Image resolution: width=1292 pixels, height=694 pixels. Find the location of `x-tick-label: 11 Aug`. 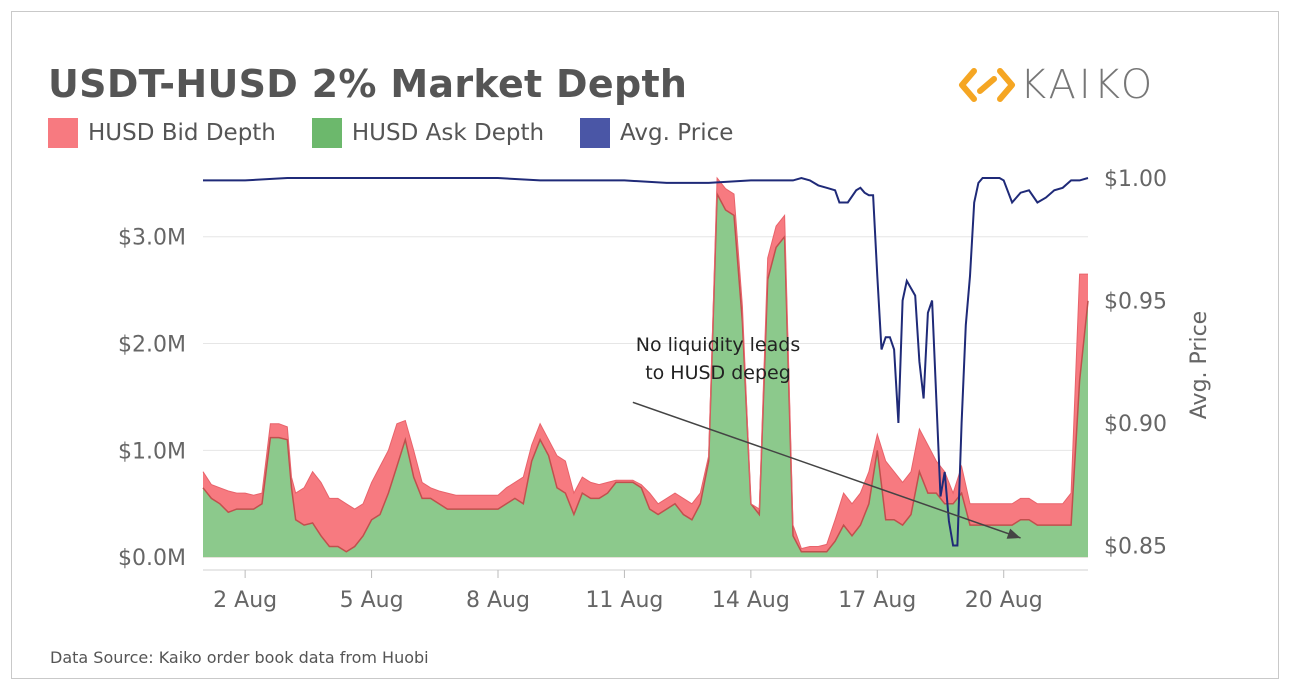

x-tick-label: 11 Aug is located at coordinates (624, 600).